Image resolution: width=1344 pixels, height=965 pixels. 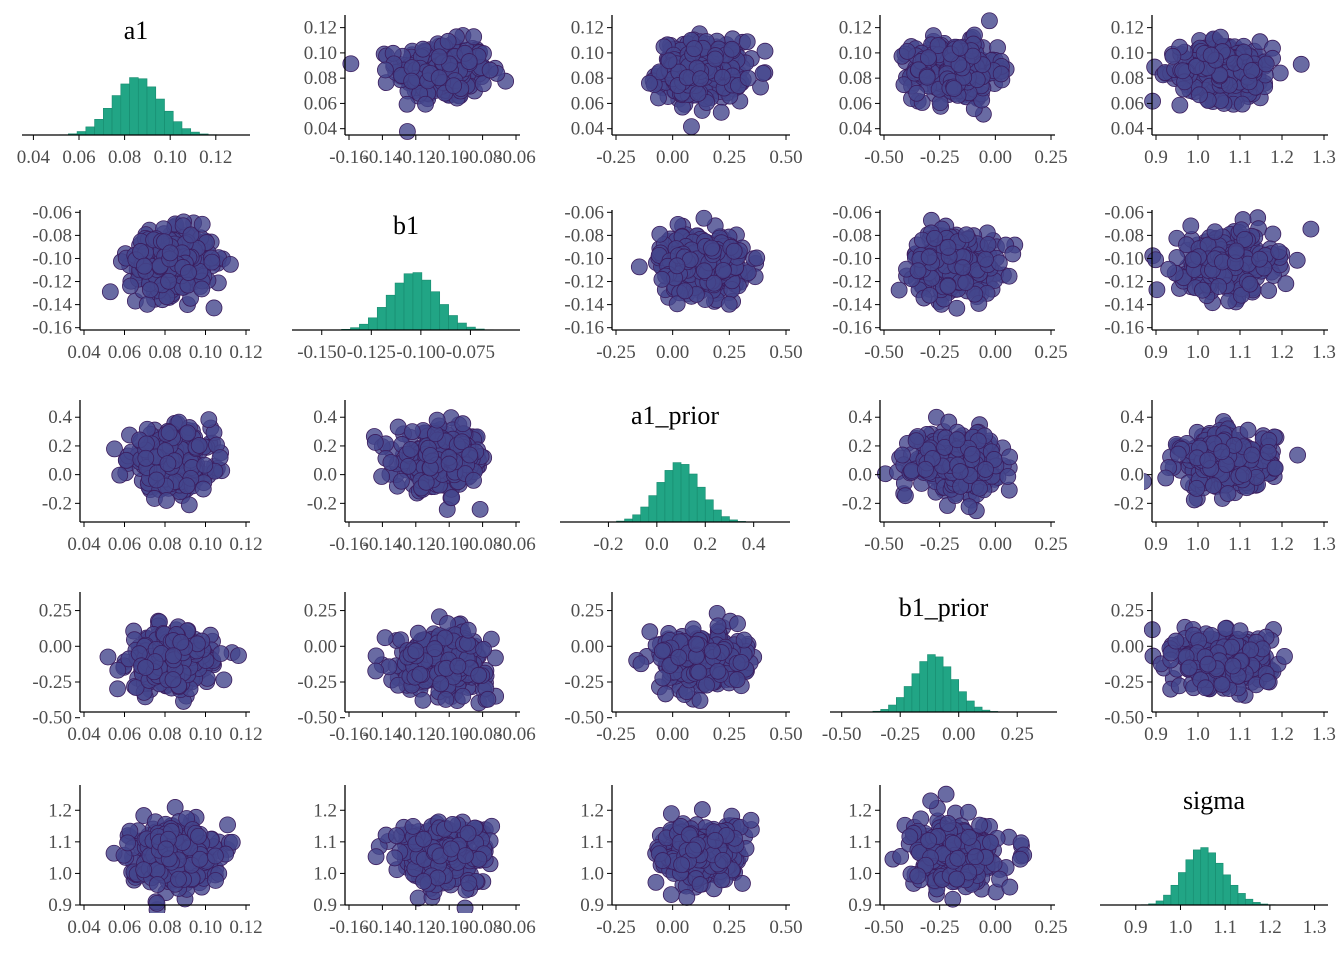 What do you see at coordinates (1050, 544) in the screenshot?
I see `x-tick-label: 0.25` at bounding box center [1050, 544].